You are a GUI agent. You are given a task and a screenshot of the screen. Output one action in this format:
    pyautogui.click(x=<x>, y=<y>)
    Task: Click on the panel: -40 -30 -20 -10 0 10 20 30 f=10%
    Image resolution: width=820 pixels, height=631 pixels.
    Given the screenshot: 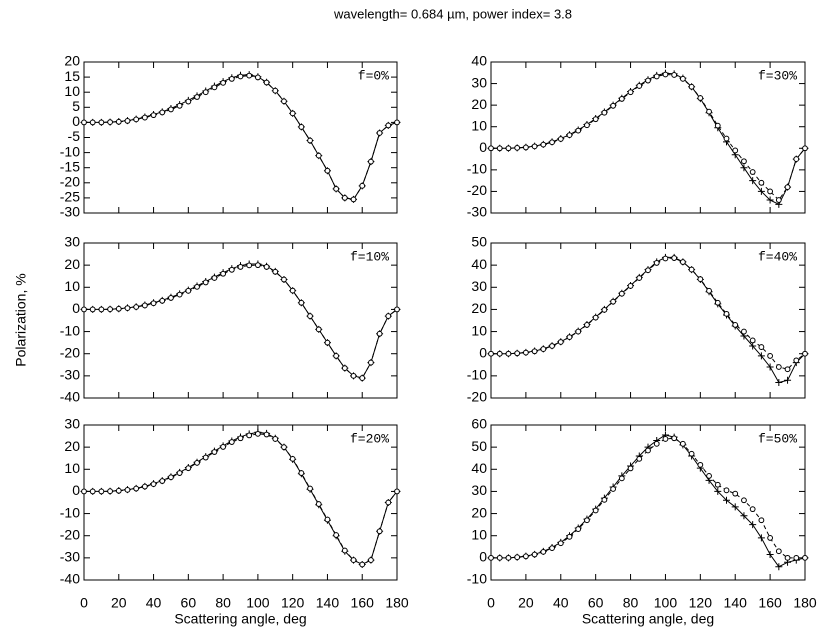 What is the action you would take?
    pyautogui.click(x=230, y=319)
    